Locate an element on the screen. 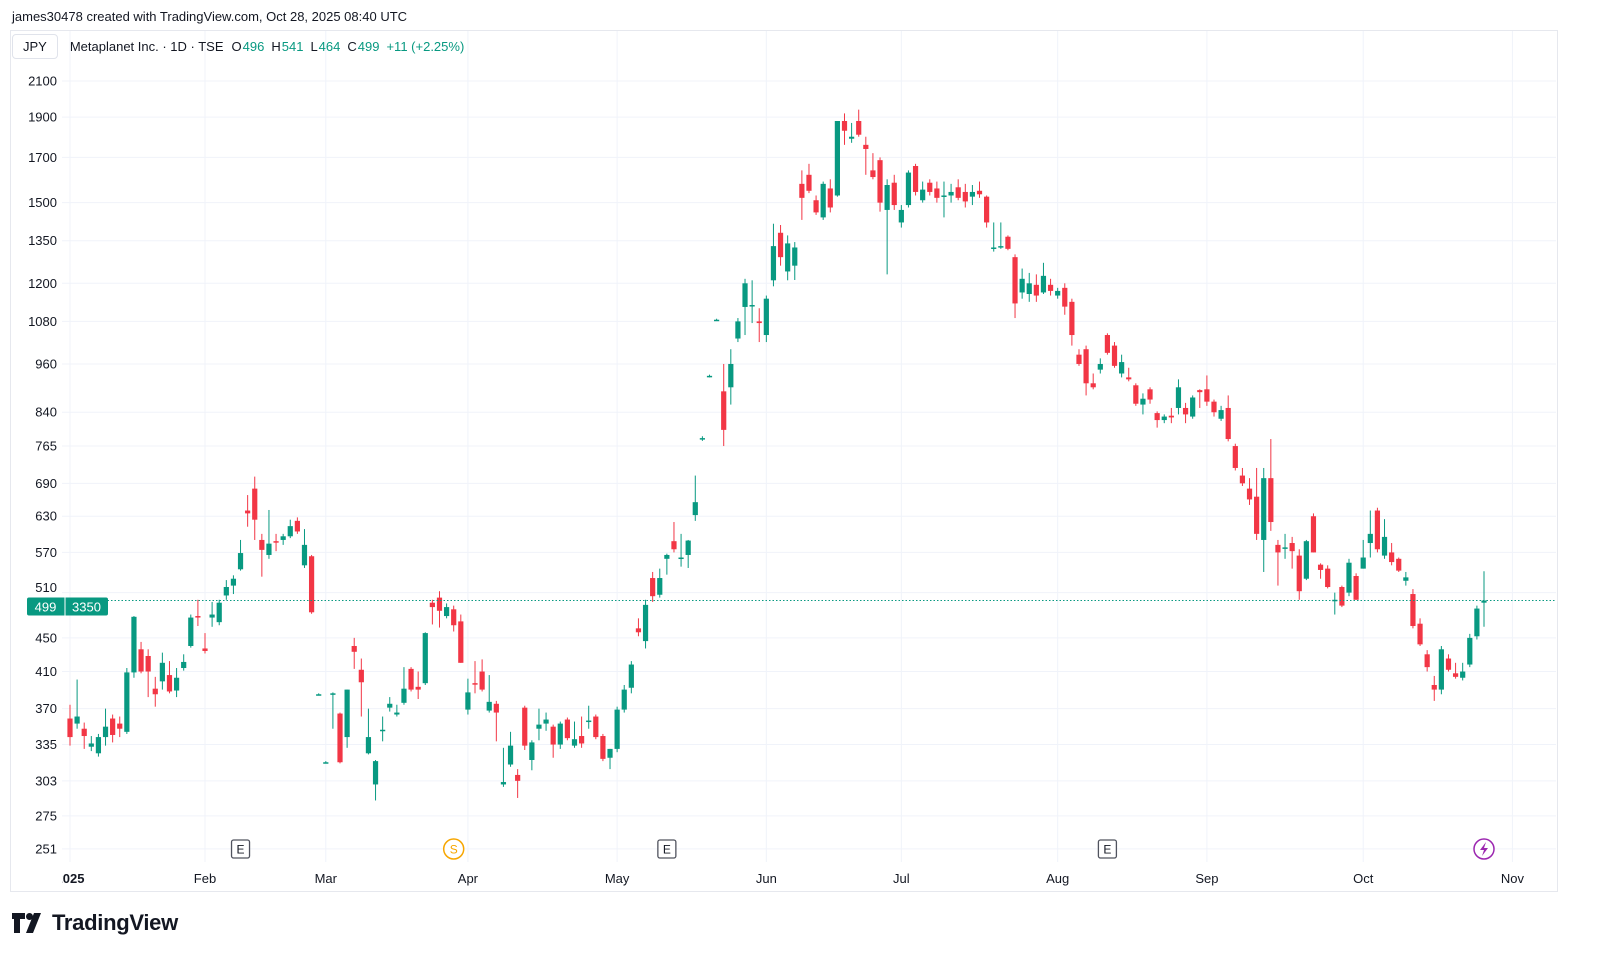 The height and width of the screenshot is (975, 1600). symbol-title: Metaplanet Inc. · 1D · TSE is located at coordinates (146, 46).